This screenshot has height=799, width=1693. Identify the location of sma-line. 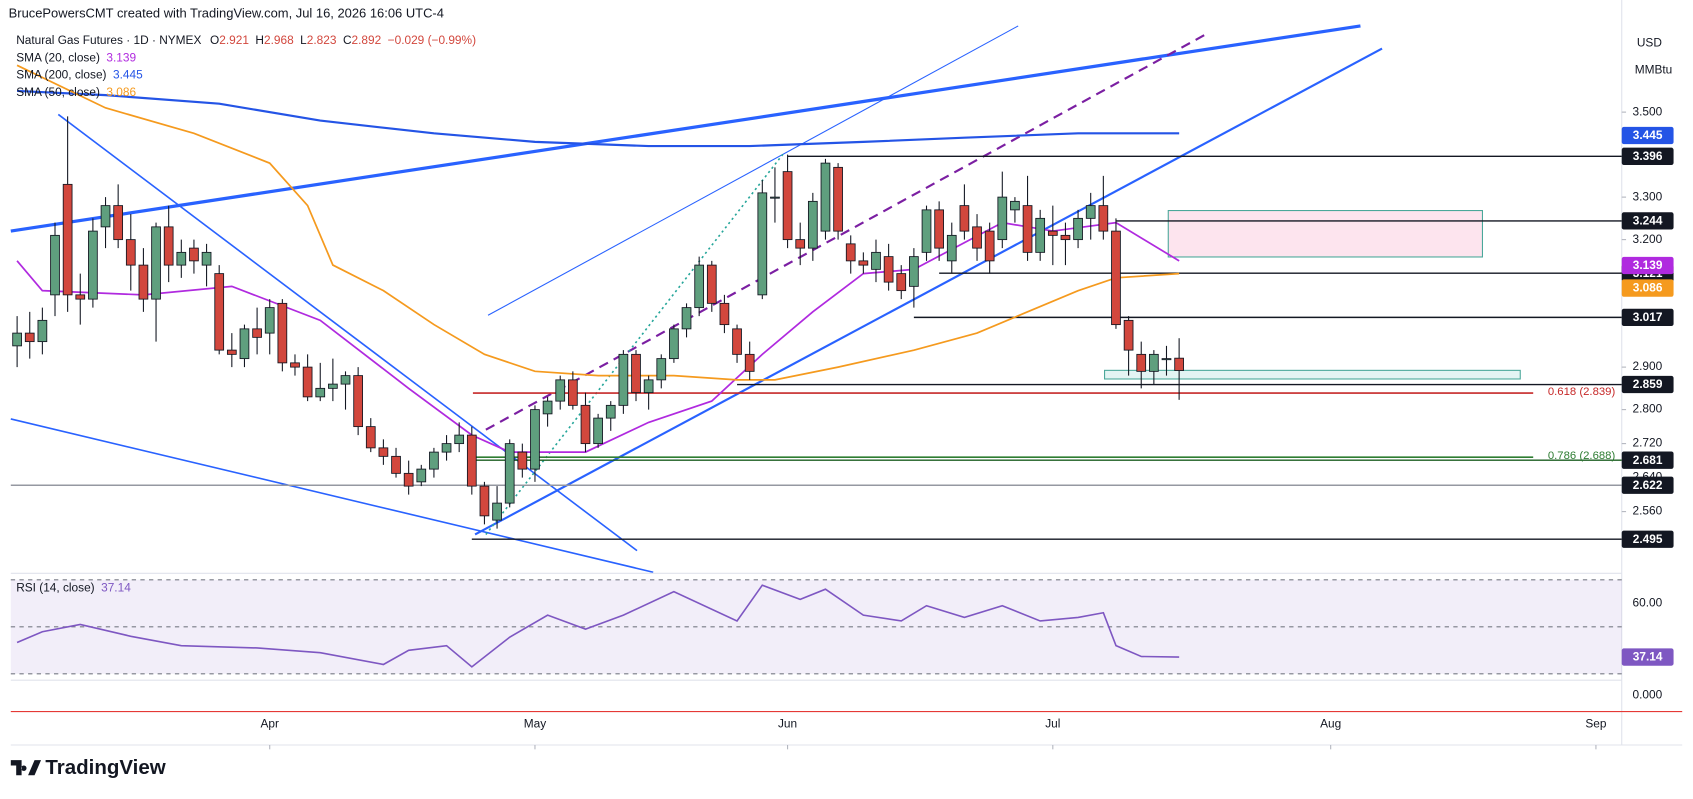
(598, 118).